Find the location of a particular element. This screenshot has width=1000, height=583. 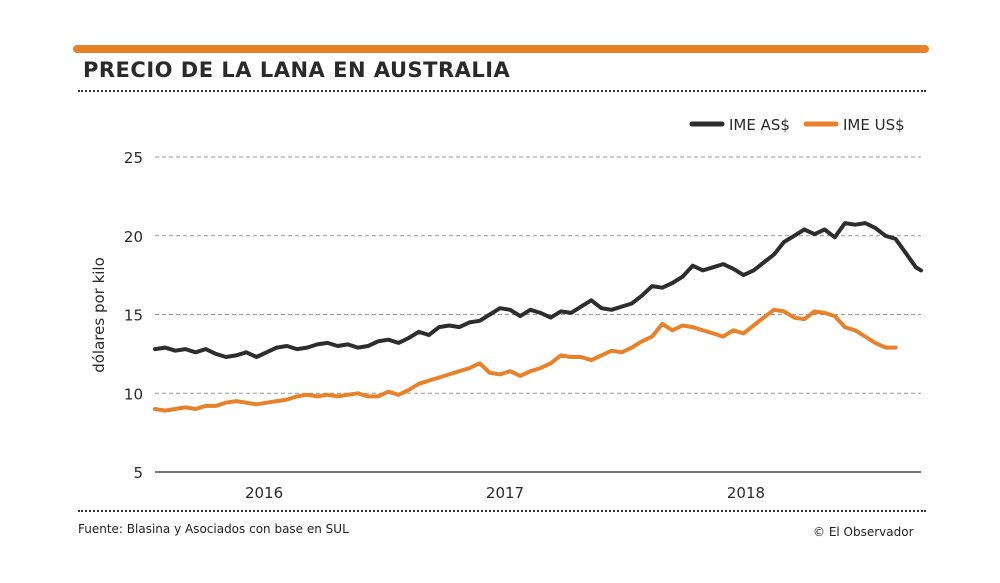

x-tick-label: 2017 is located at coordinates (505, 493).